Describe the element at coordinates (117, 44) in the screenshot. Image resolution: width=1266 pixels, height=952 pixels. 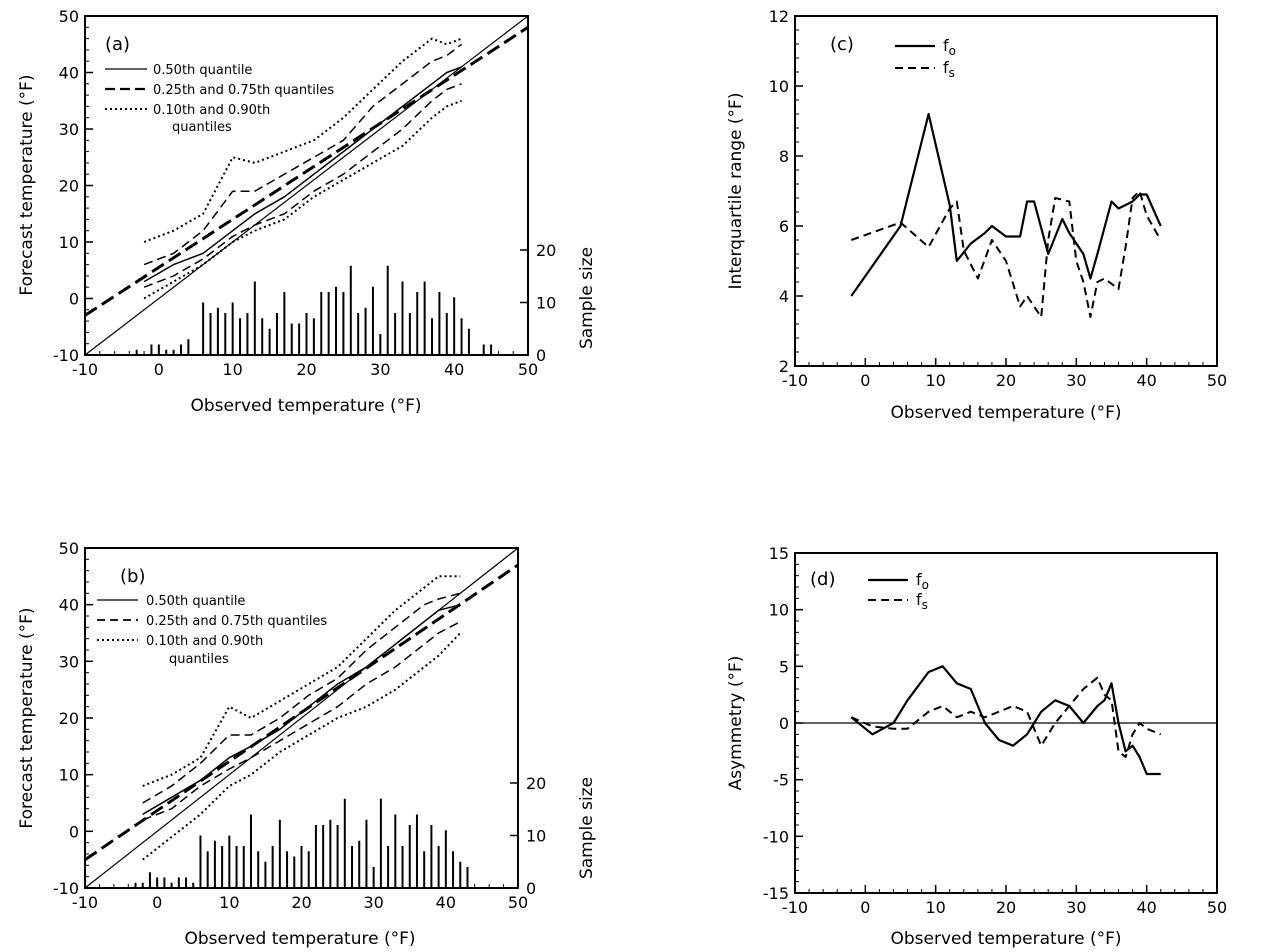
I see `panel-label-a: (a)` at that location.